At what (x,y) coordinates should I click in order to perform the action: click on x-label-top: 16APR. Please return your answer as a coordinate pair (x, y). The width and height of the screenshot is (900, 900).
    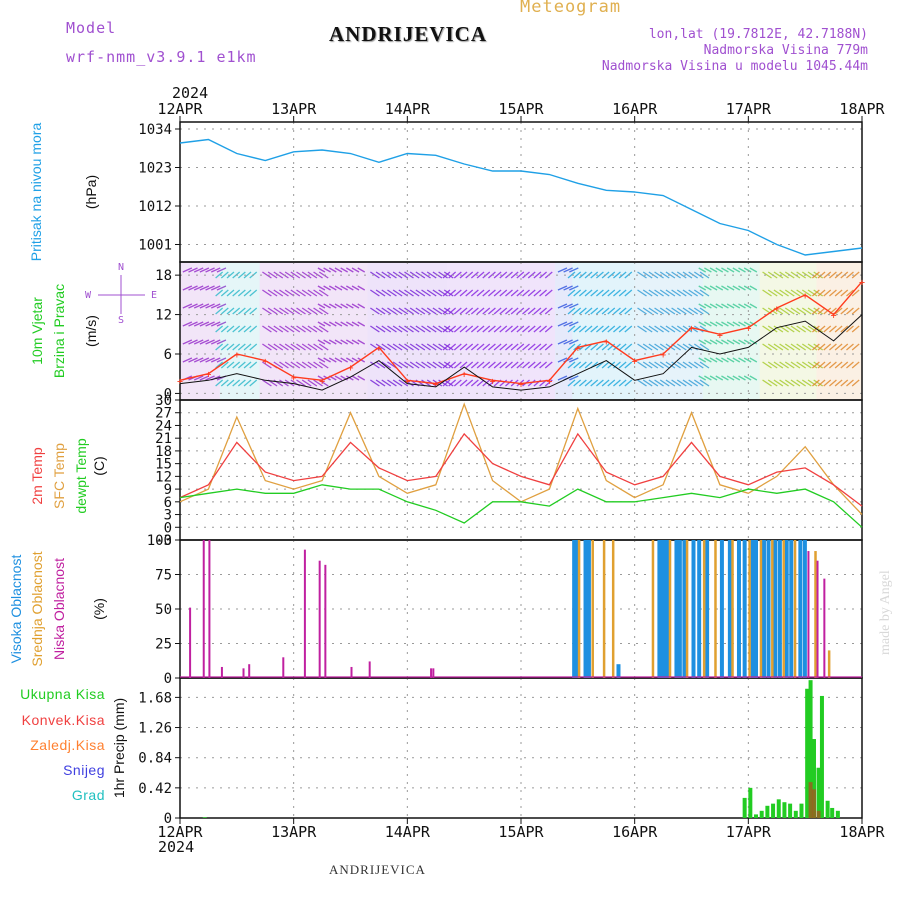
    Looking at the image, I should click on (635, 109).